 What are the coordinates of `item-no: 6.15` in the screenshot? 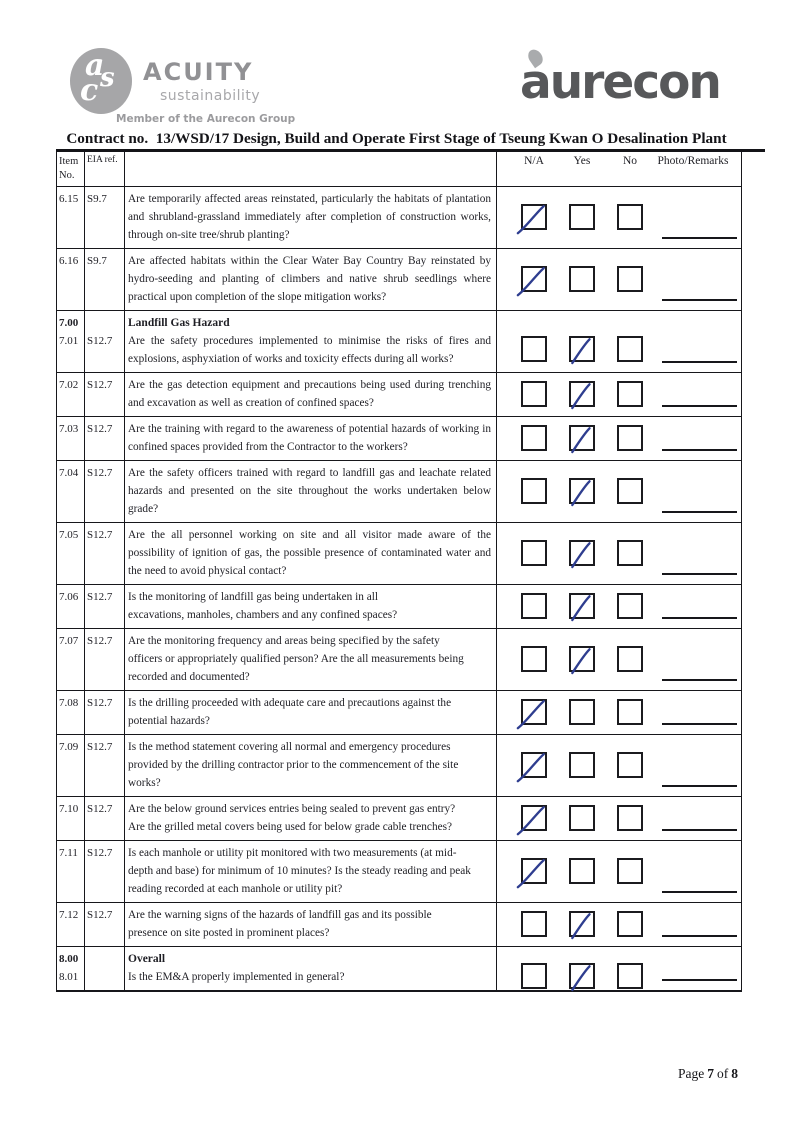 It's located at (69, 198).